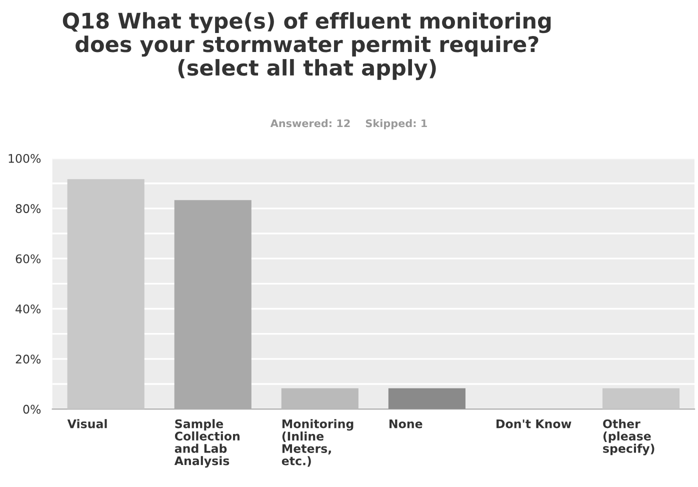 The height and width of the screenshot is (487, 698). Describe the element at coordinates (28, 259) in the screenshot. I see `y-tick-label: 60%` at that location.